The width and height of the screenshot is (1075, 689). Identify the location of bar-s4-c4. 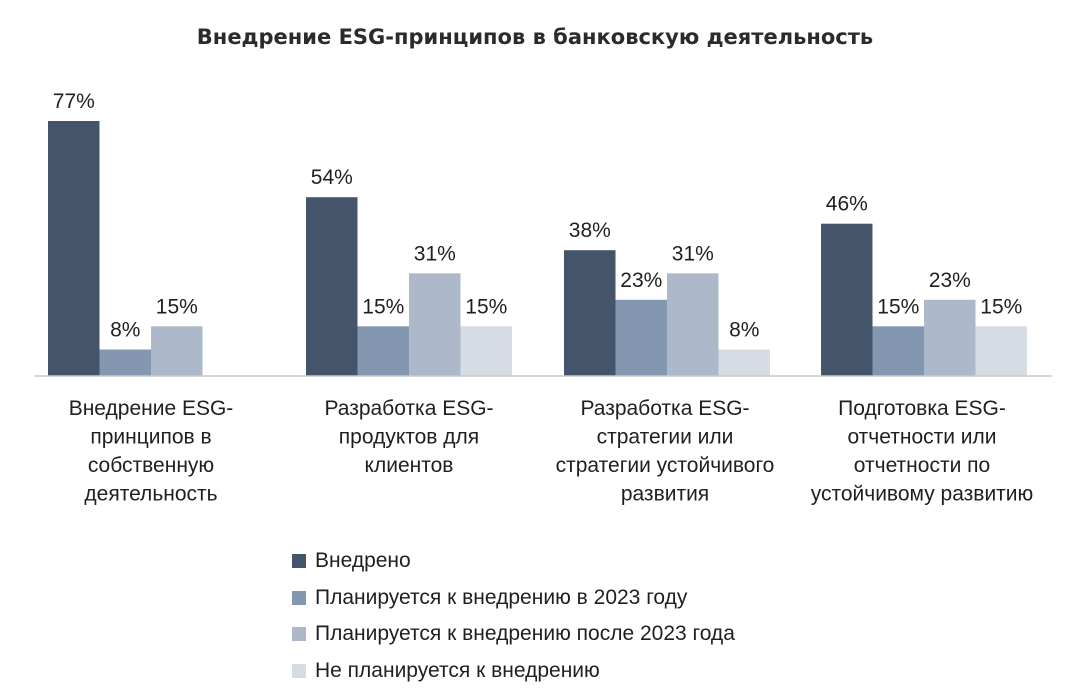
(1002, 351).